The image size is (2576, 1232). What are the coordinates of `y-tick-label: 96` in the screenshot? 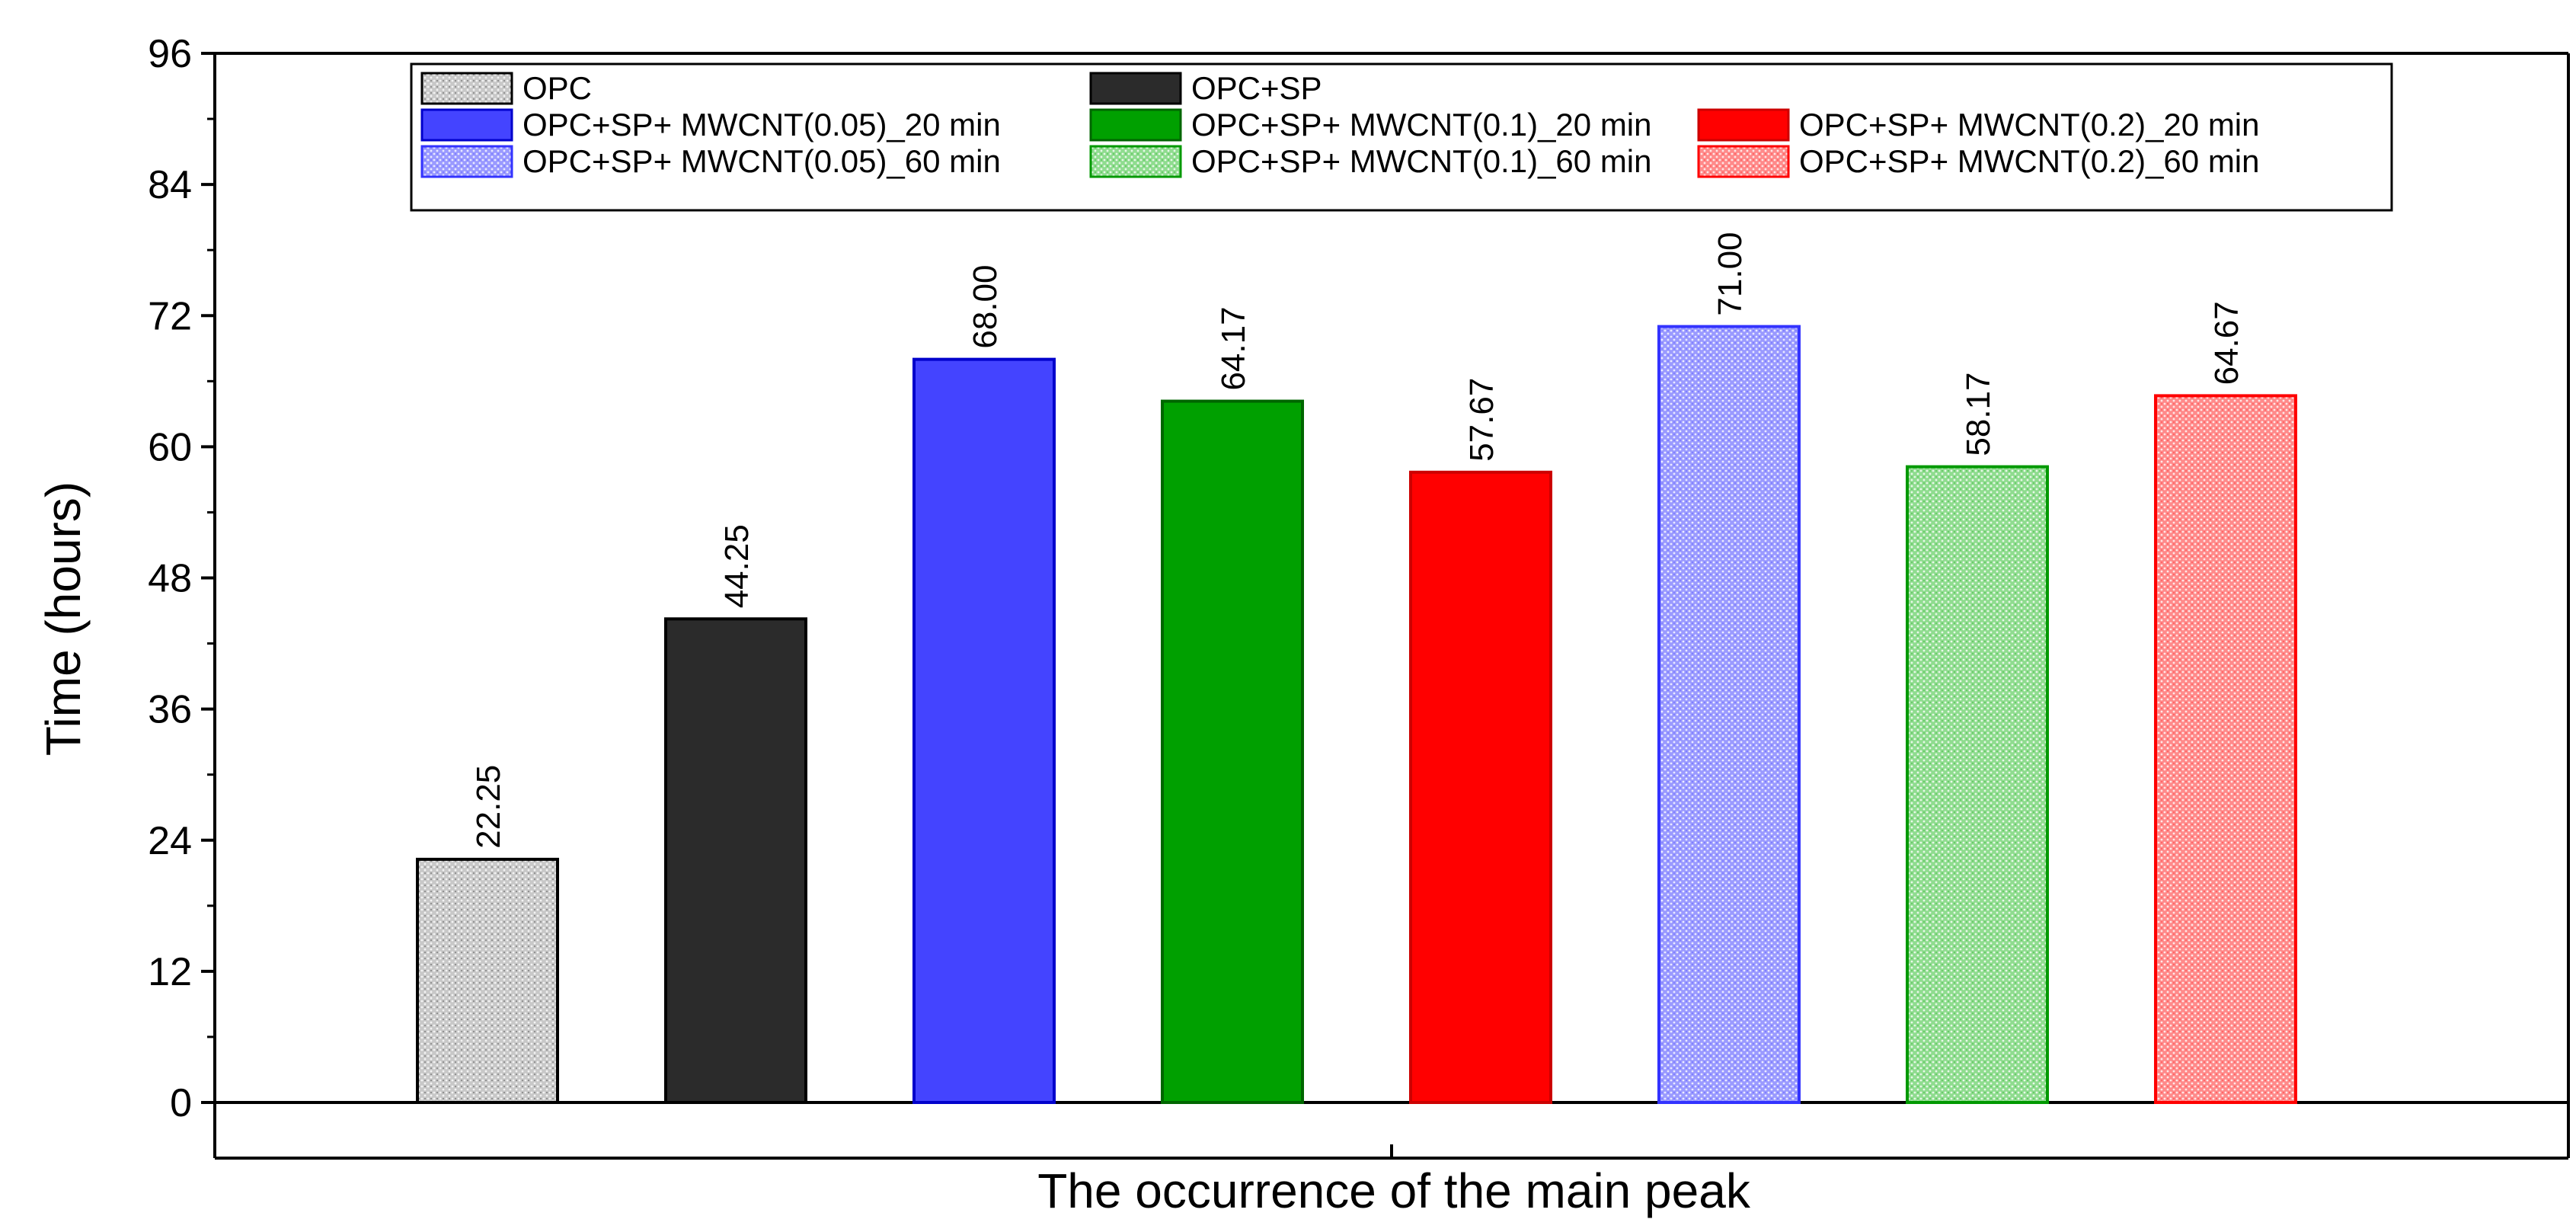 It's located at (170, 54).